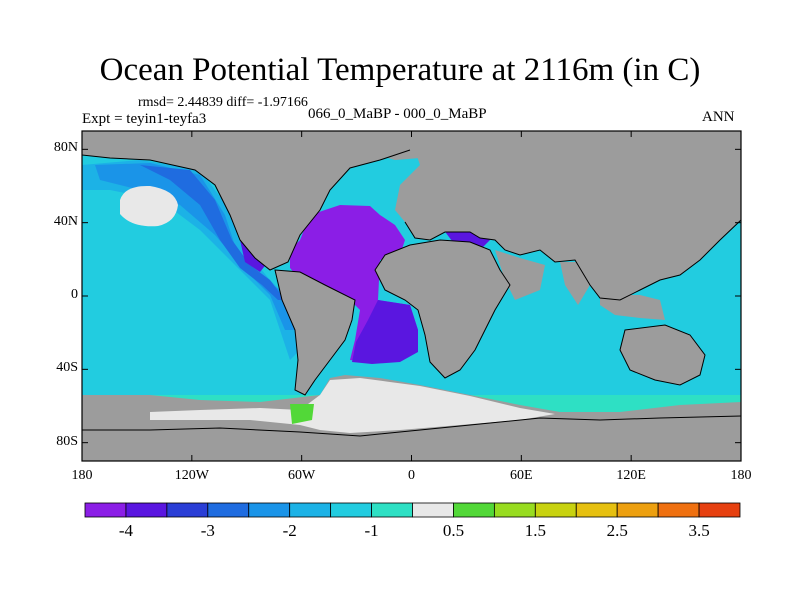  What do you see at coordinates (302, 414) in the screenshot?
I see `weddell-warm-patch` at bounding box center [302, 414].